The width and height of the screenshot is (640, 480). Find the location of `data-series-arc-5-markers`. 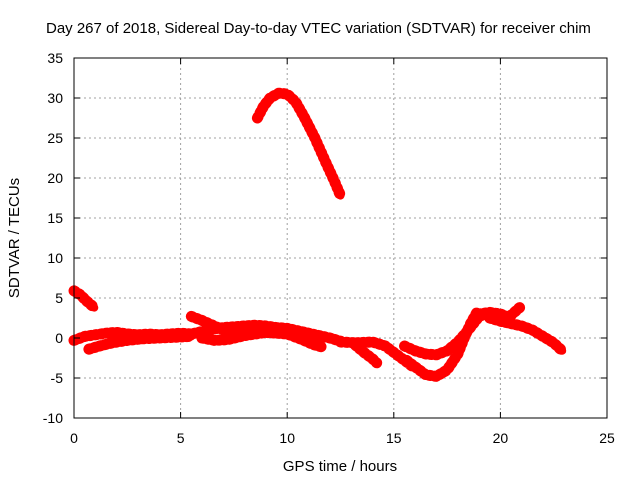

data-series-arc-5-markers is located at coordinates (212, 324).